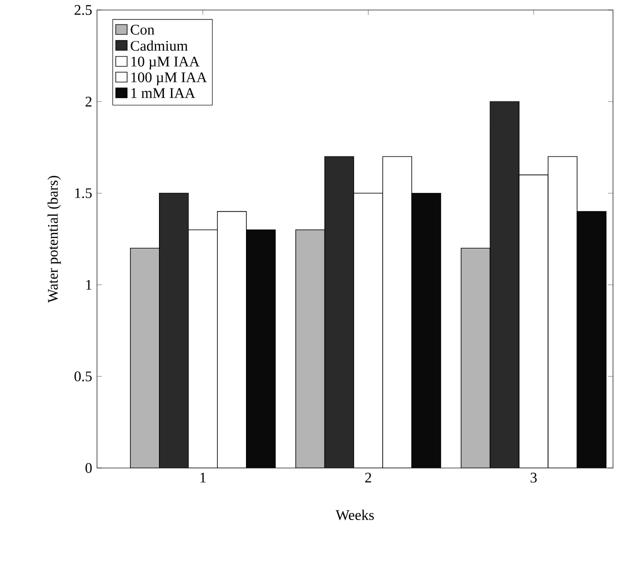 The image size is (621, 581). I want to click on y-tick-label: 0, so click(89, 468).